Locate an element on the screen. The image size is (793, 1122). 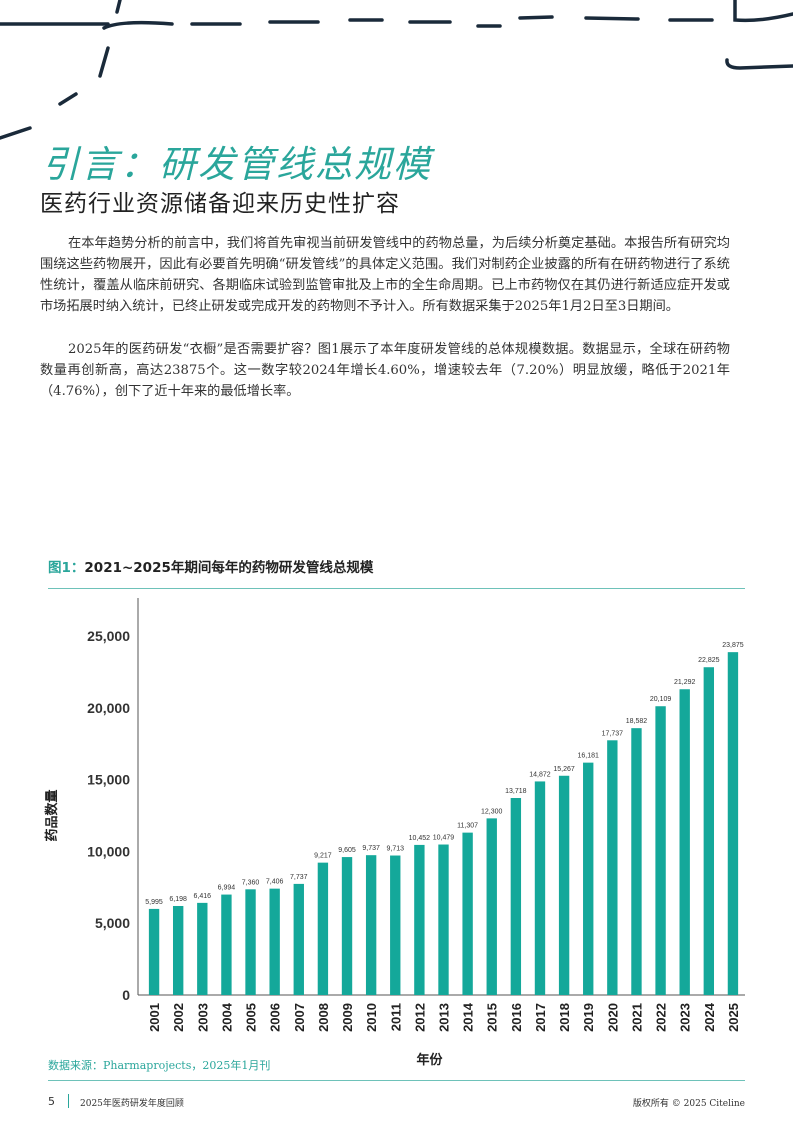
page-title: 引言：研发管线总规模 is located at coordinates (237, 164).